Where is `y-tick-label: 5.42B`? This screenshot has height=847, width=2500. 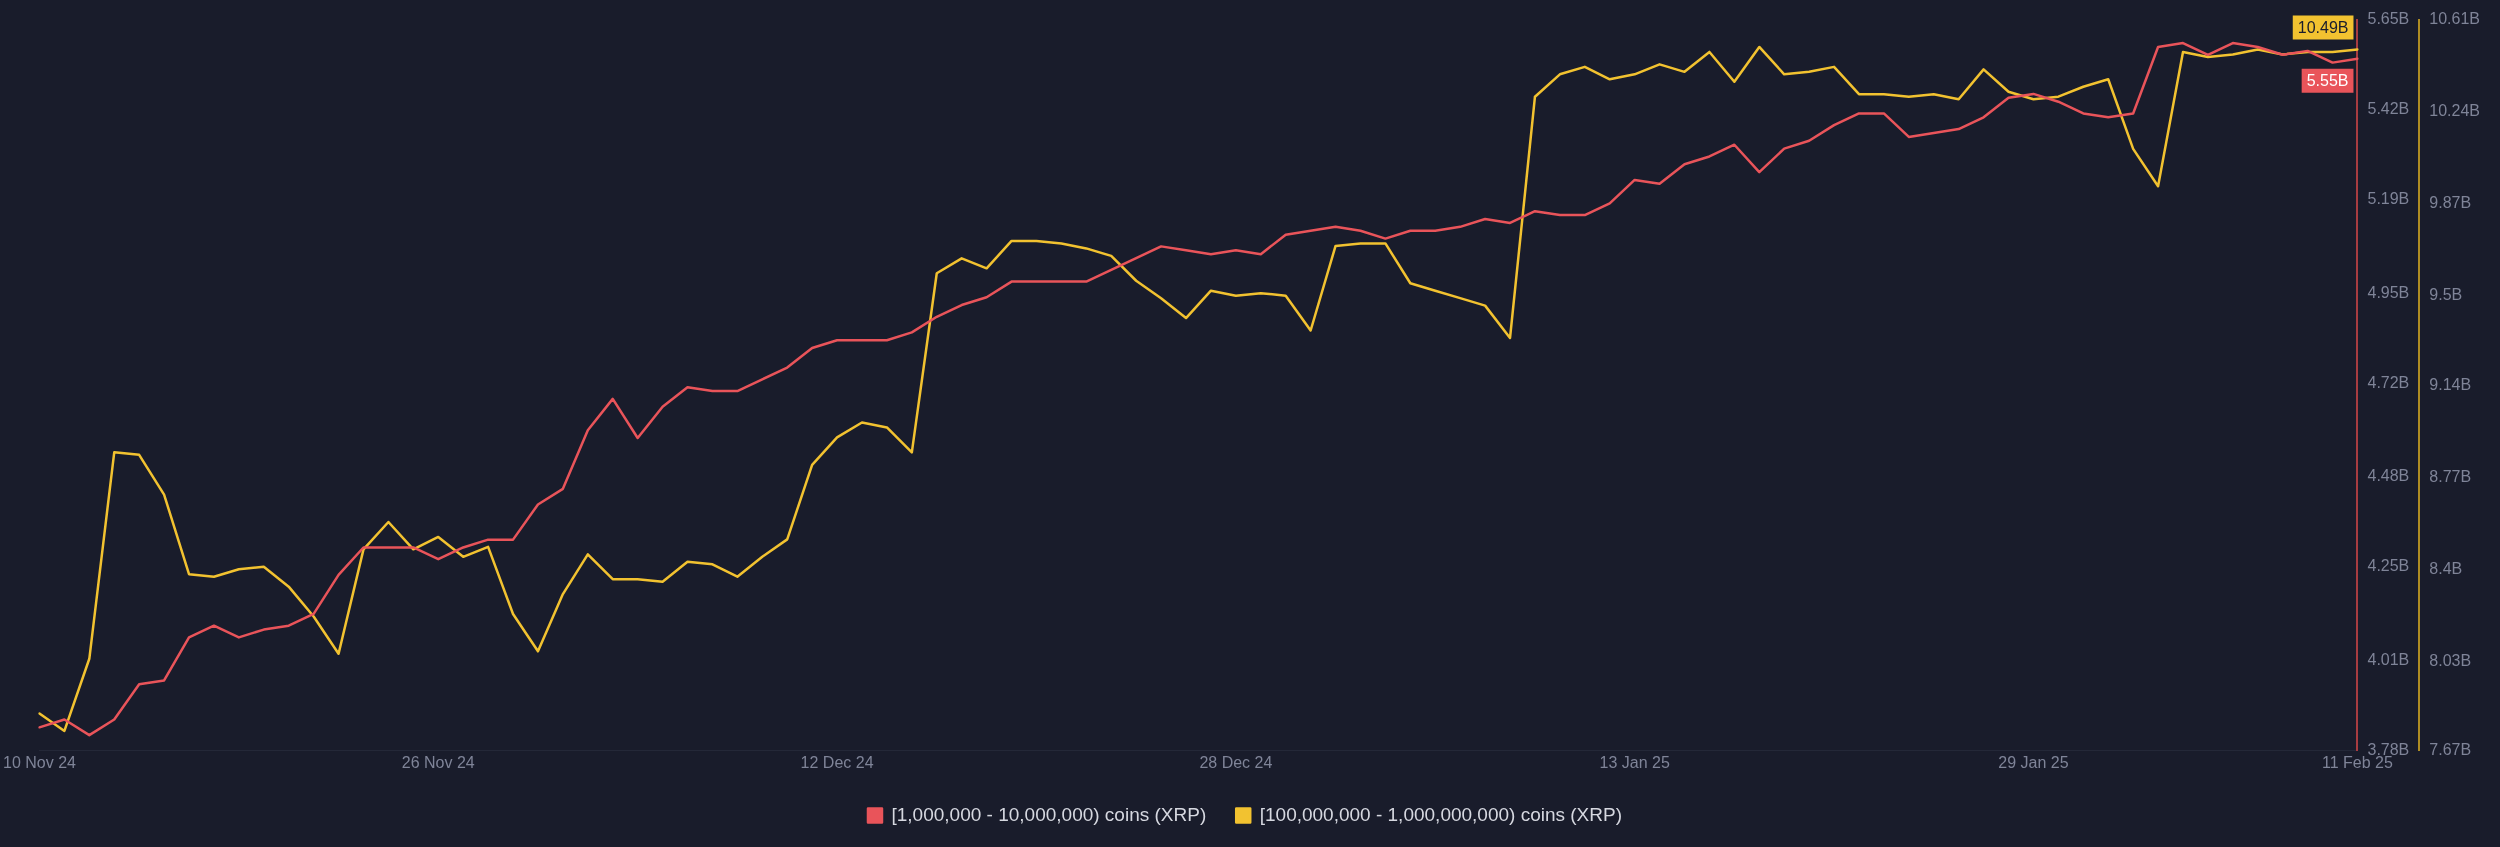 y-tick-label: 5.42B is located at coordinates (2388, 108).